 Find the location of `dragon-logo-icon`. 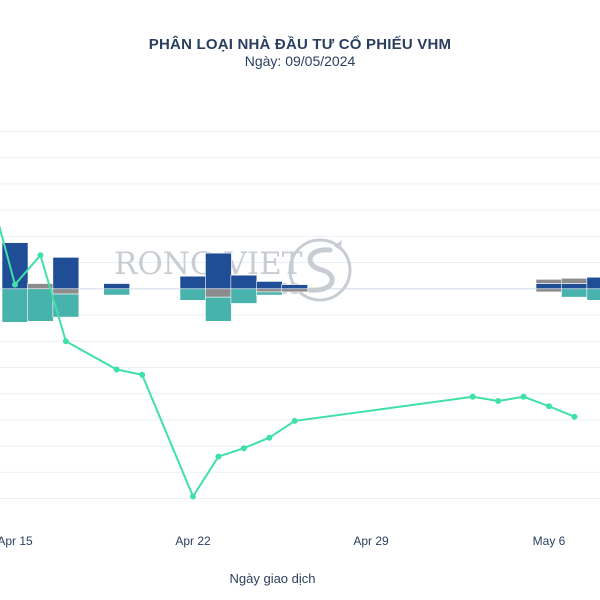

dragon-logo-icon is located at coordinates (320, 270).